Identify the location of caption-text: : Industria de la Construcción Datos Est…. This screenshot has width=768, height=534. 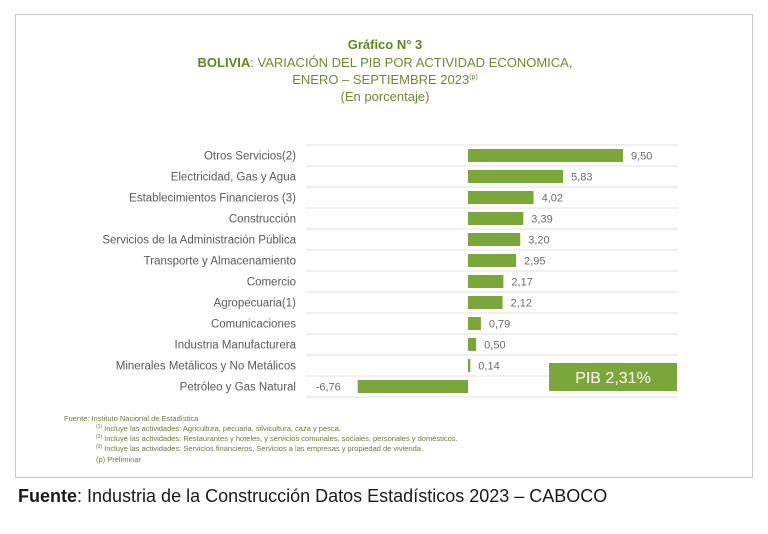
(342, 496).